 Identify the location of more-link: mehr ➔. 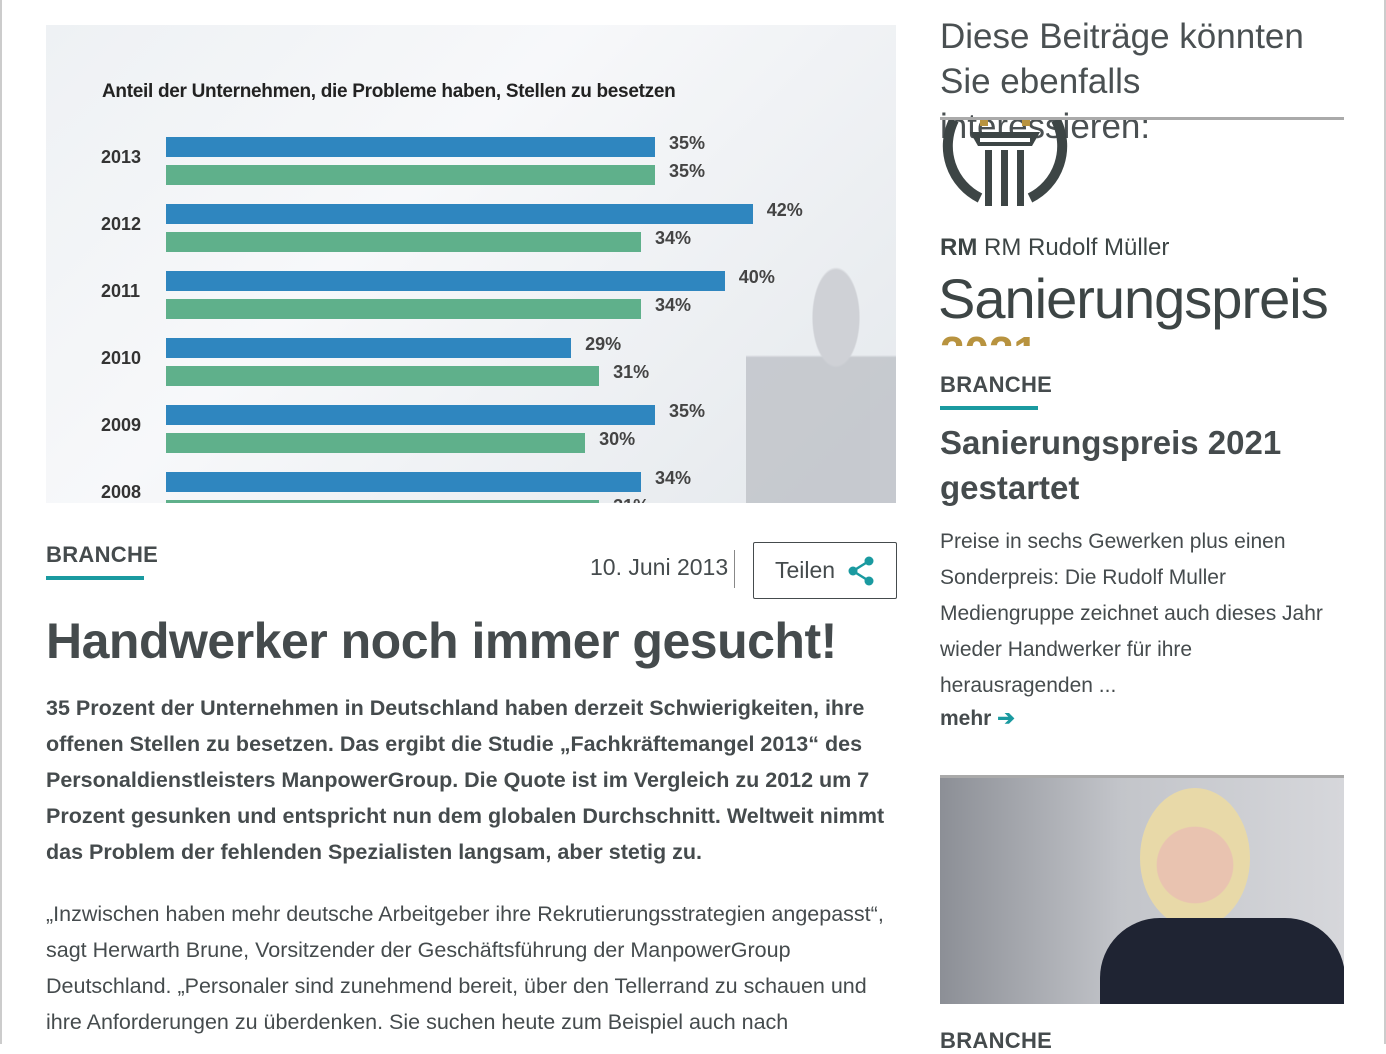
(977, 718).